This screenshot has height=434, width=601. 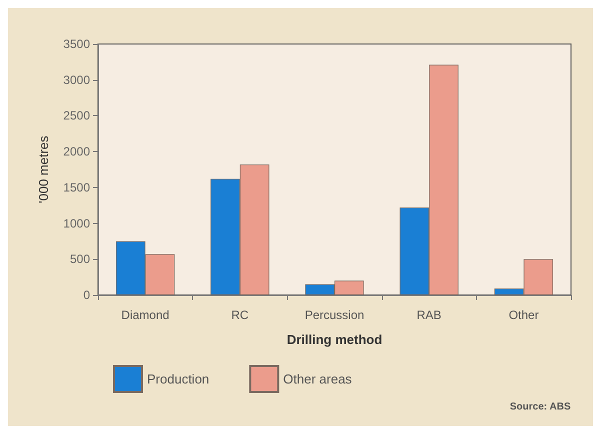 I want to click on y-axis-title: '000 metres, so click(x=43, y=169).